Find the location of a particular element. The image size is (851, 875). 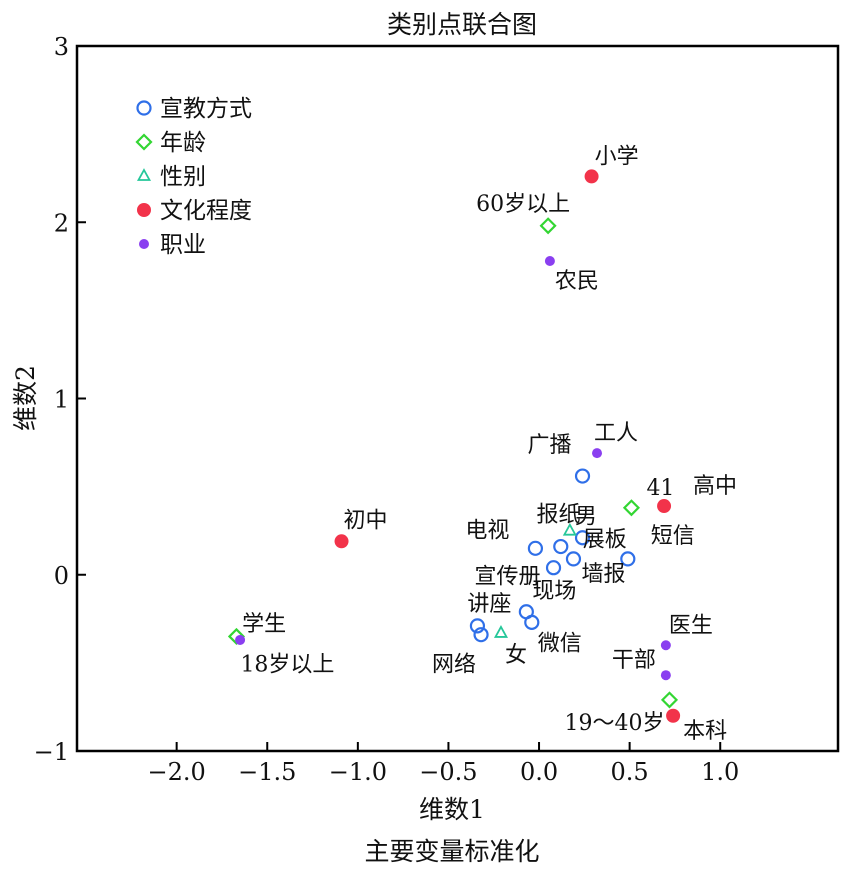

point-label: 农民 is located at coordinates (577, 281).